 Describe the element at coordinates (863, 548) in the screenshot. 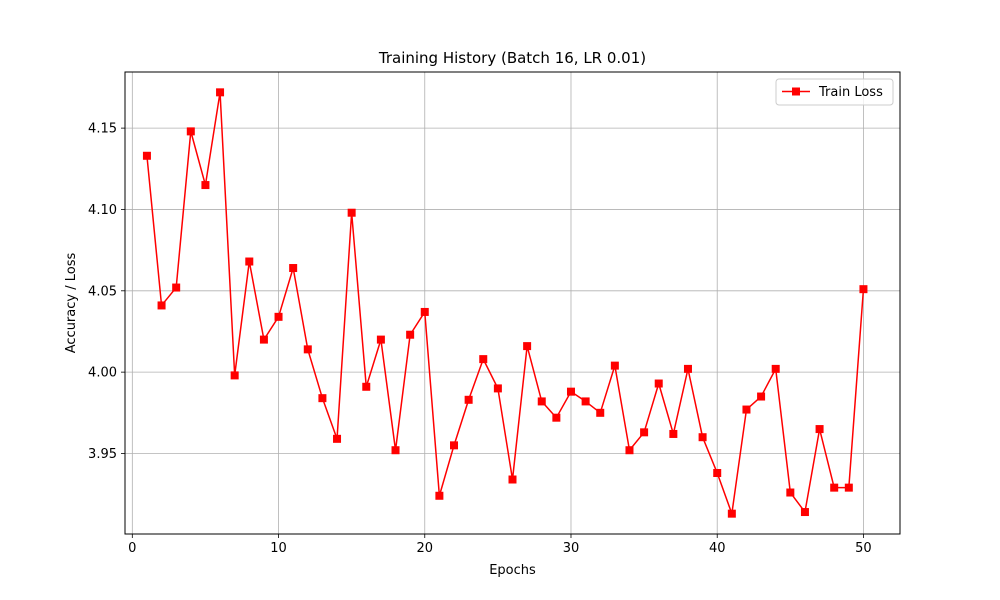

I see `x-tick-label: 50` at that location.